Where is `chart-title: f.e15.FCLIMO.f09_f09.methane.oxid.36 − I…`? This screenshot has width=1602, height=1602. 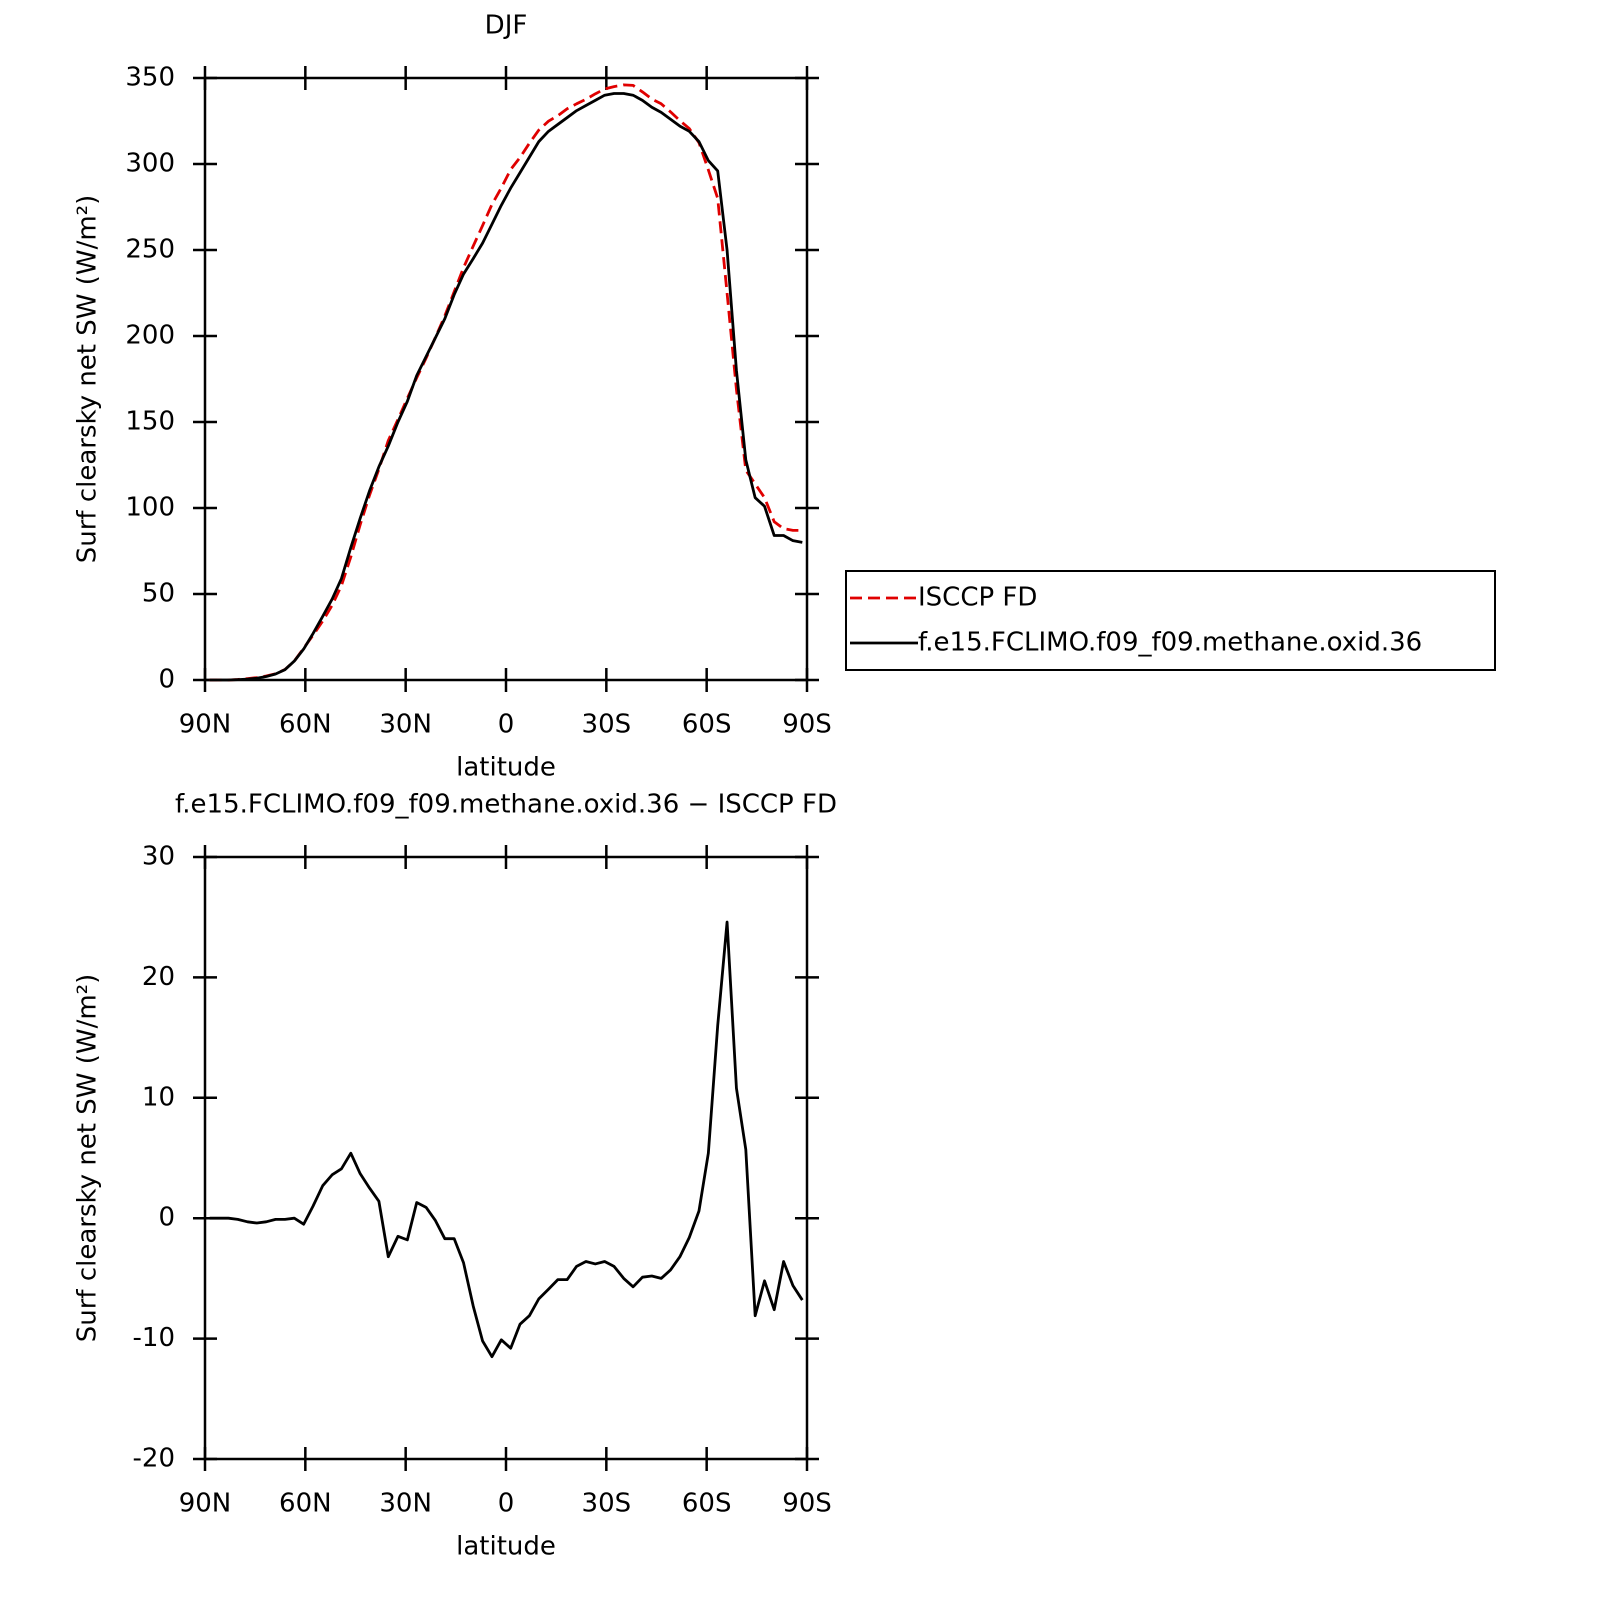 chart-title: f.e15.FCLIMO.f09_f09.methane.oxid.36 − I… is located at coordinates (506, 805).